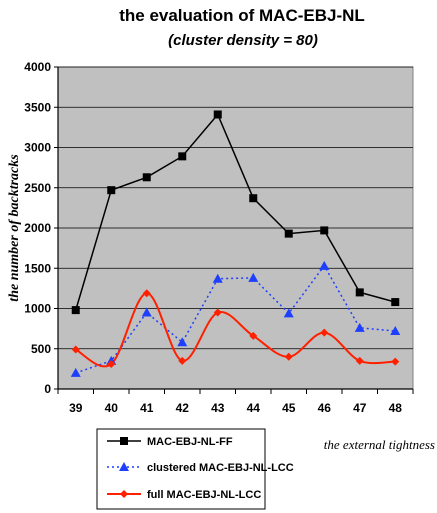 Image resolution: width=437 pixels, height=513 pixels. Describe the element at coordinates (243, 40) in the screenshot. I see `chart-subtitle: (cluster density = 80)` at that location.